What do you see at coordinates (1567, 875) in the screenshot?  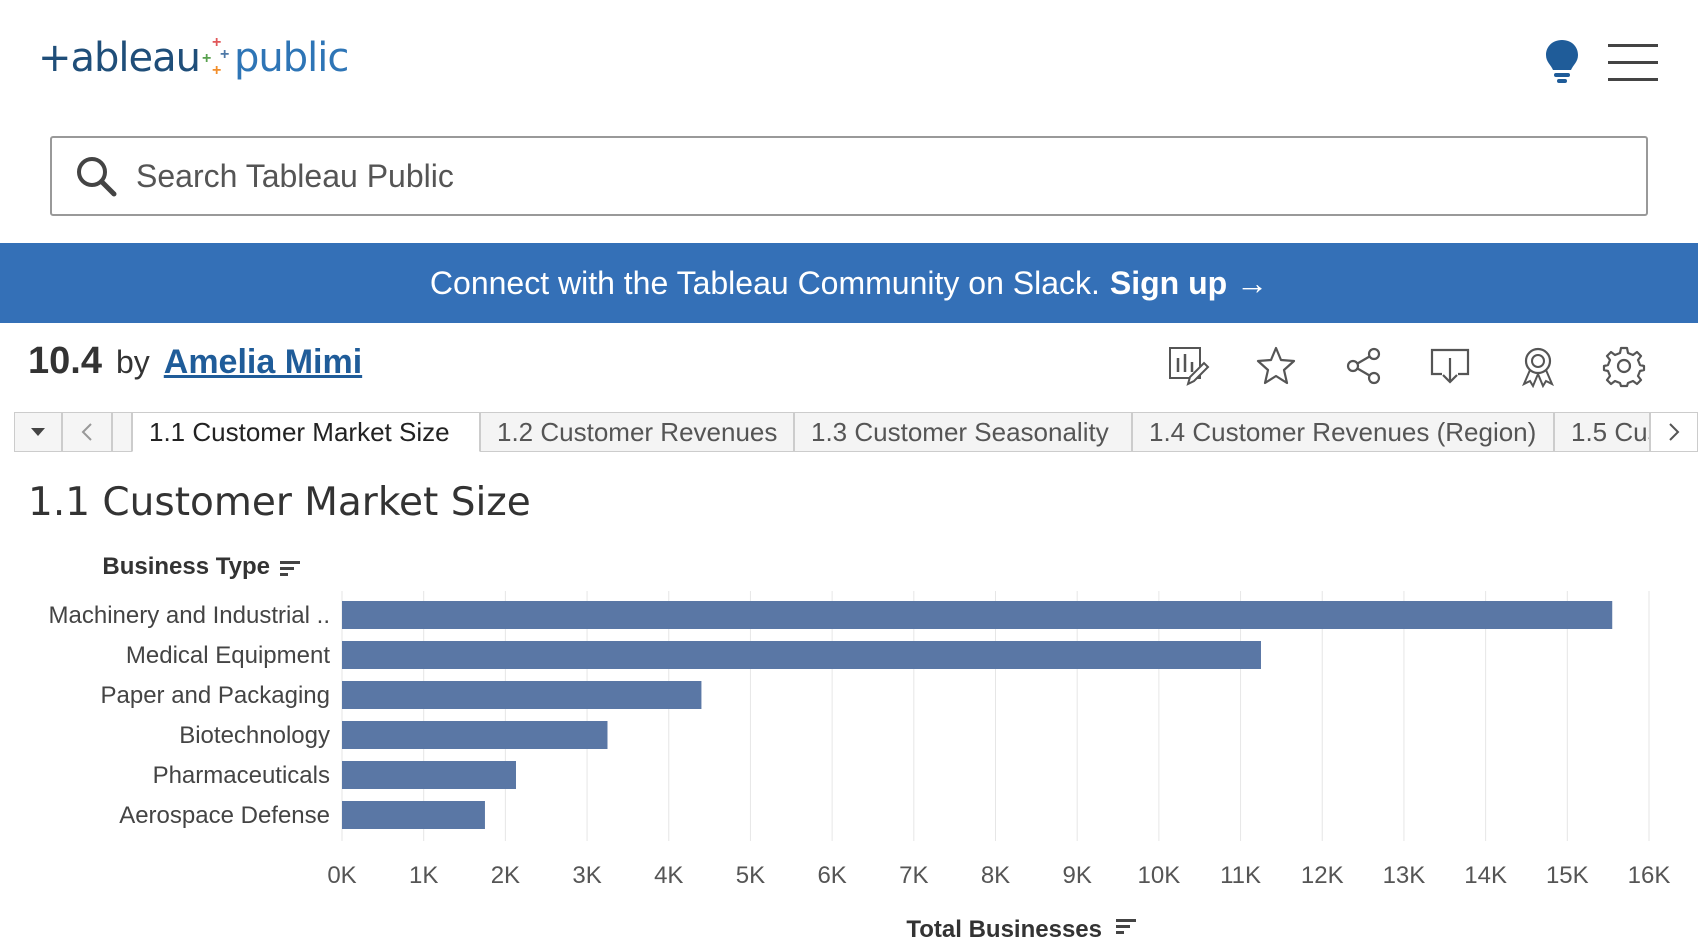 I see `tick-label: 15K` at bounding box center [1567, 875].